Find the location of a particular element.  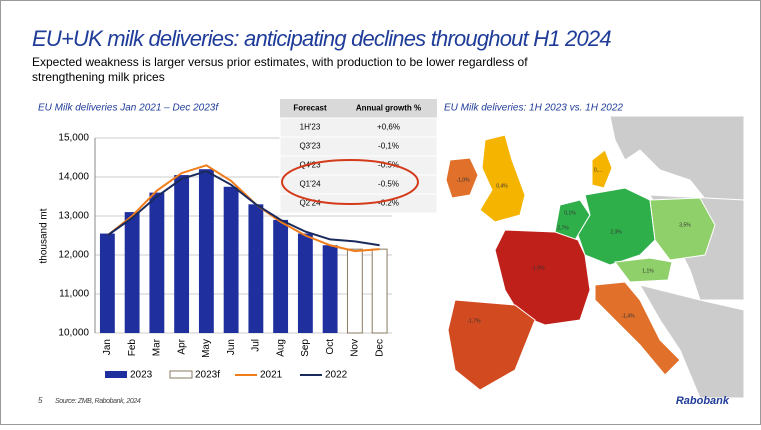

y-tick-label: 12,000 is located at coordinates (73, 255).